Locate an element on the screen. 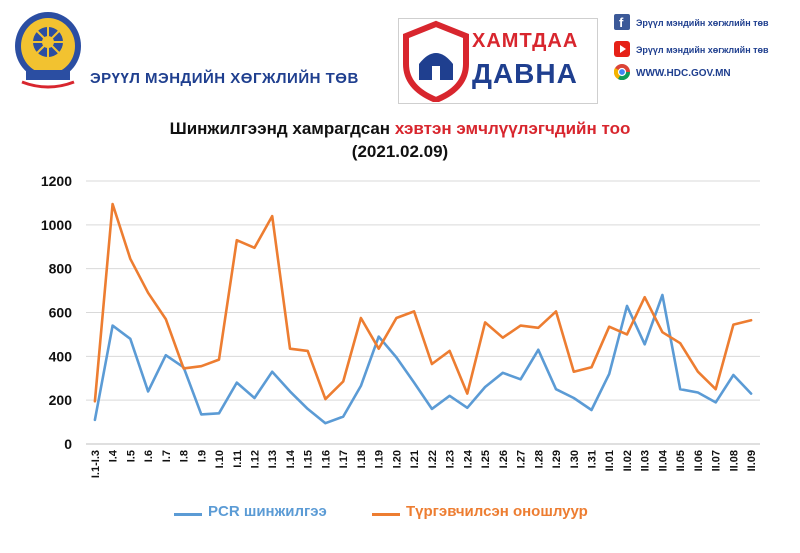 The height and width of the screenshot is (553, 800). x-tick-label: I.30 is located at coordinates (575, 459).